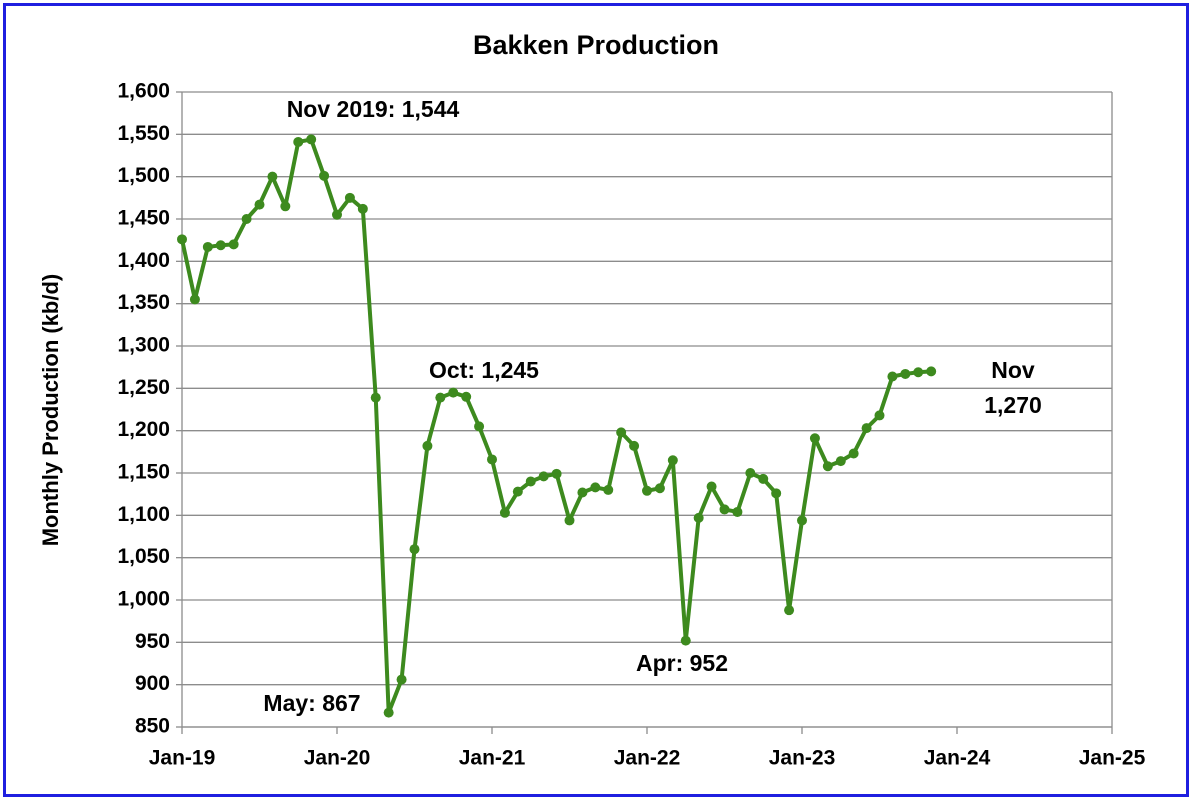  I want to click on y-tick-label: 1,200, so click(143, 429).